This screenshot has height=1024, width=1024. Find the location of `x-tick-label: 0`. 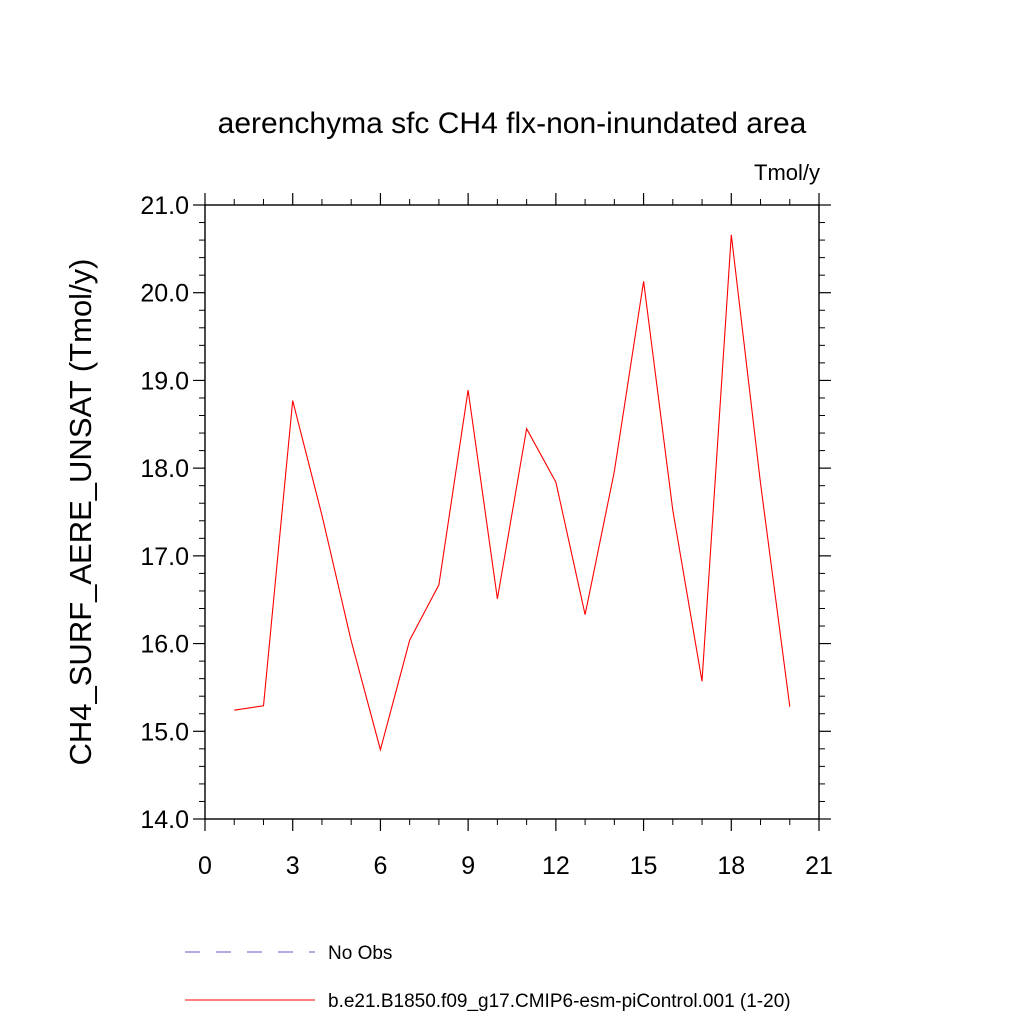

x-tick-label: 0 is located at coordinates (205, 866).